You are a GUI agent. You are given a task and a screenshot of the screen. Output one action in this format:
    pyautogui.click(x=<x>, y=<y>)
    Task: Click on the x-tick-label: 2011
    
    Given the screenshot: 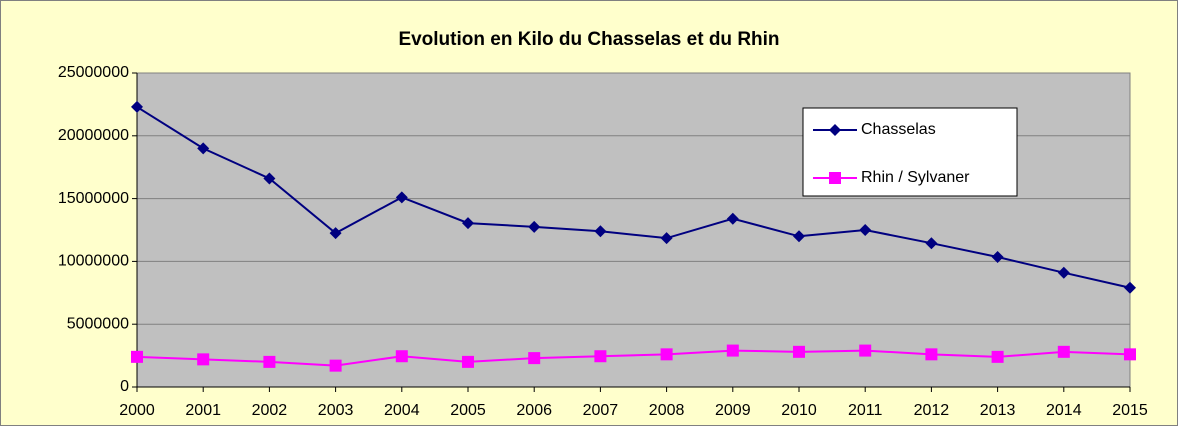 What is the action you would take?
    pyautogui.click(x=865, y=410)
    